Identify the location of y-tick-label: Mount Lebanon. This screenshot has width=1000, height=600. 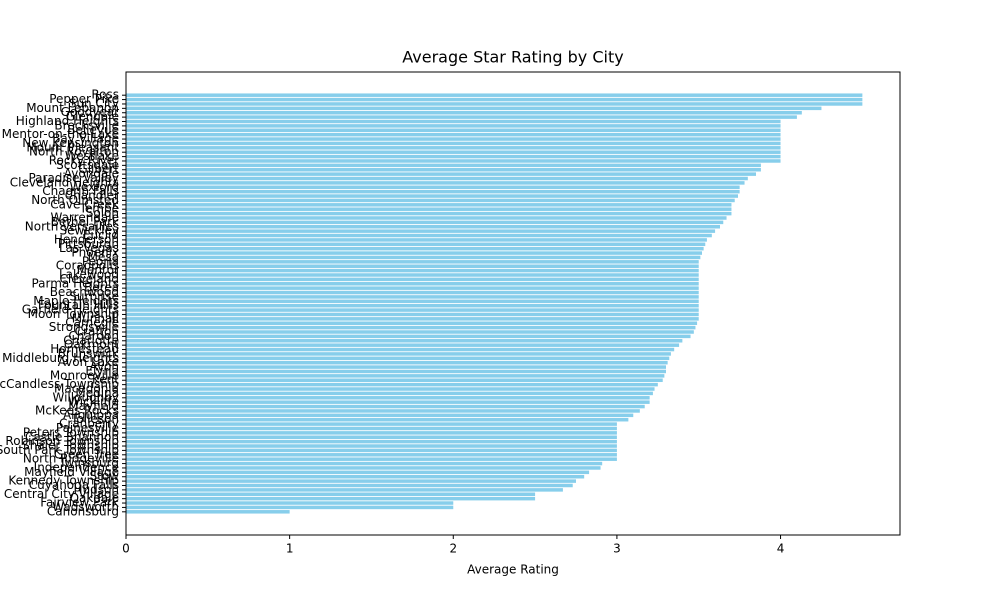
(72, 108).